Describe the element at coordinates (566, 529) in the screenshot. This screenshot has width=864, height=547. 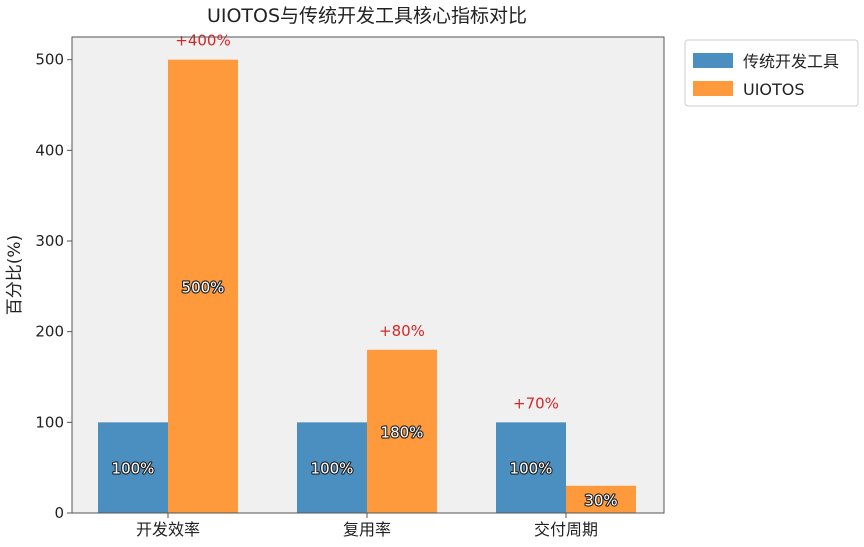
I see `x-tick-label: 交付周期` at that location.